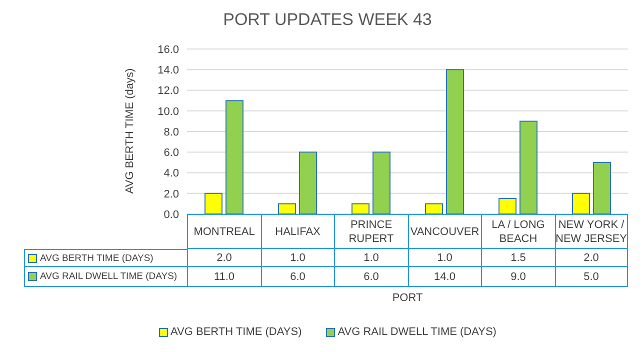  I want to click on y-tick-label: 2.0, so click(171, 194).